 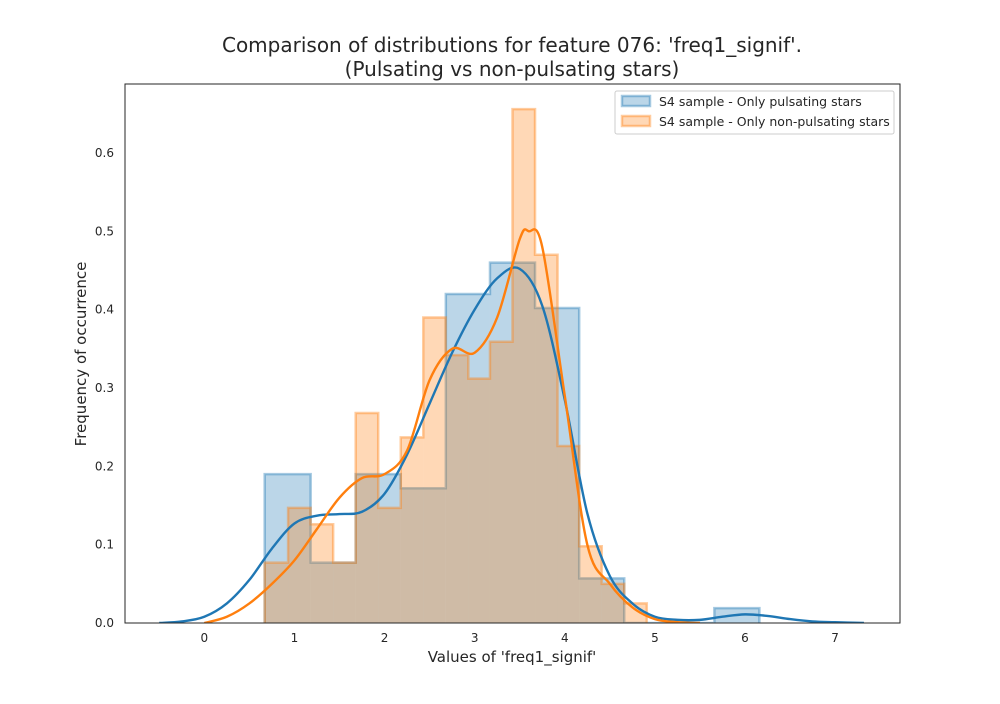 I want to click on x-tick-label-4: 3, so click(x=475, y=638).